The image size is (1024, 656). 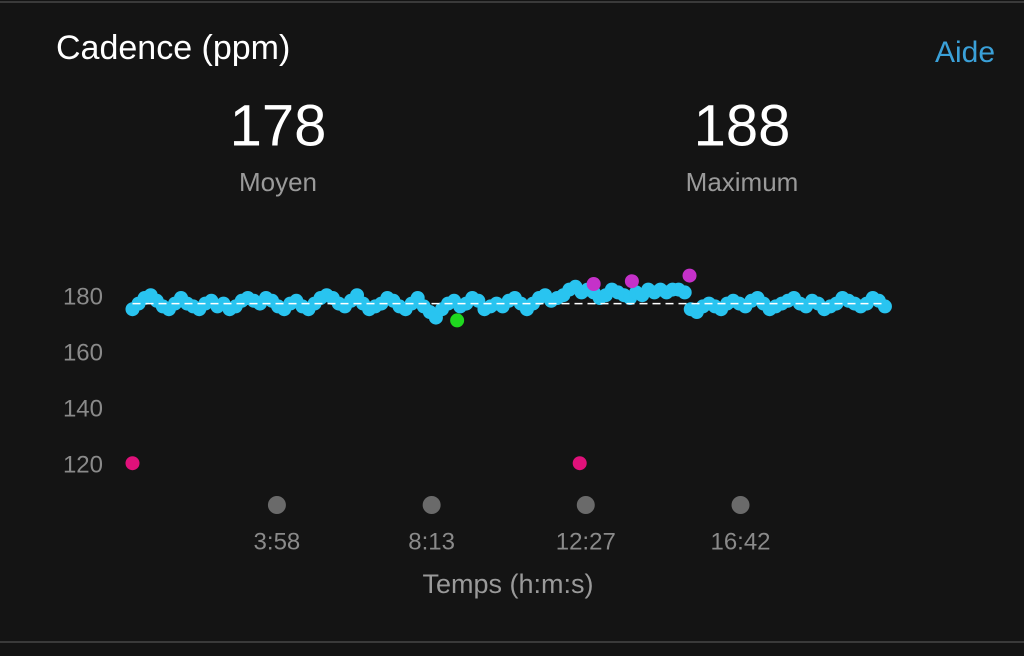 What do you see at coordinates (740, 541) in the screenshot?
I see `x-tick-label: 16:42` at bounding box center [740, 541].